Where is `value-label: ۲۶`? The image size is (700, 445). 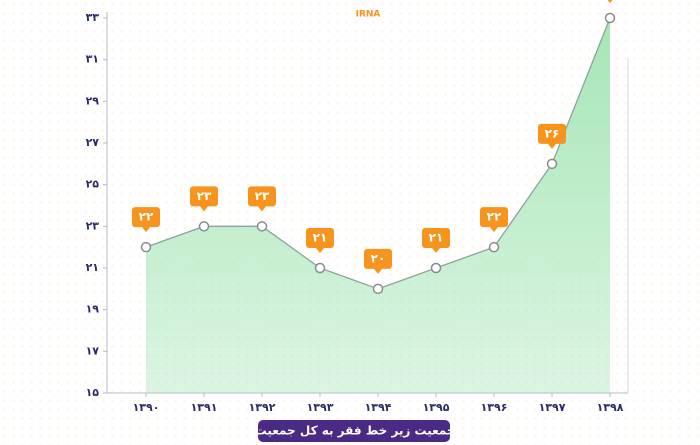 value-label: ۲۶ is located at coordinates (552, 133).